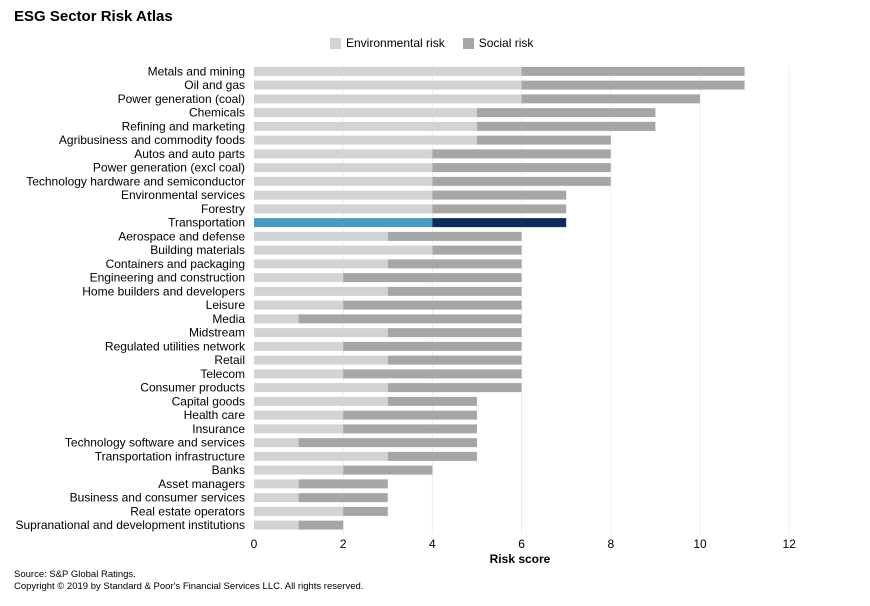 This screenshot has height=606, width=870. I want to click on category-label: Real estate operators, so click(187, 511).